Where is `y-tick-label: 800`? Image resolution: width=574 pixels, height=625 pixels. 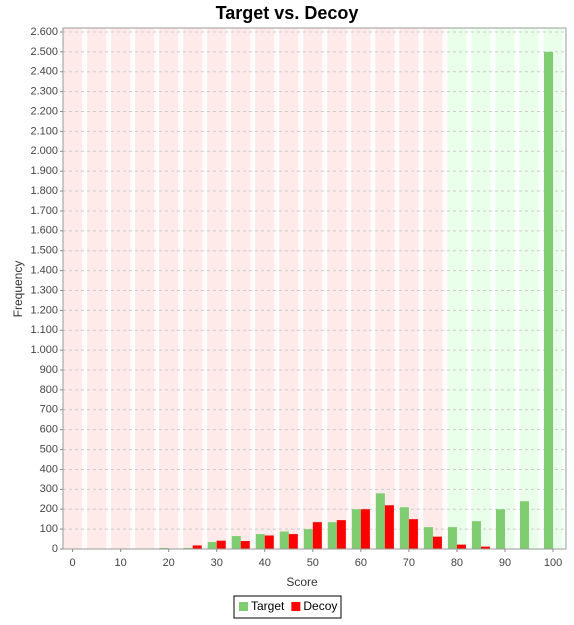
y-tick-label: 800 is located at coordinates (49, 390).